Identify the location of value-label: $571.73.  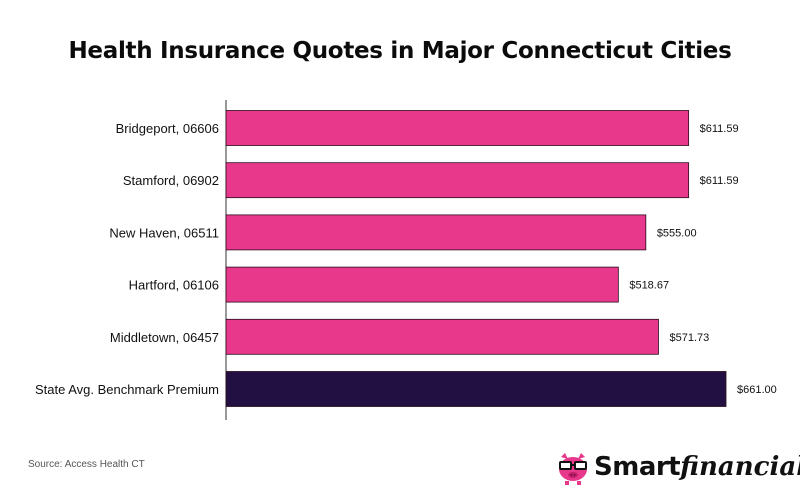
(689, 338).